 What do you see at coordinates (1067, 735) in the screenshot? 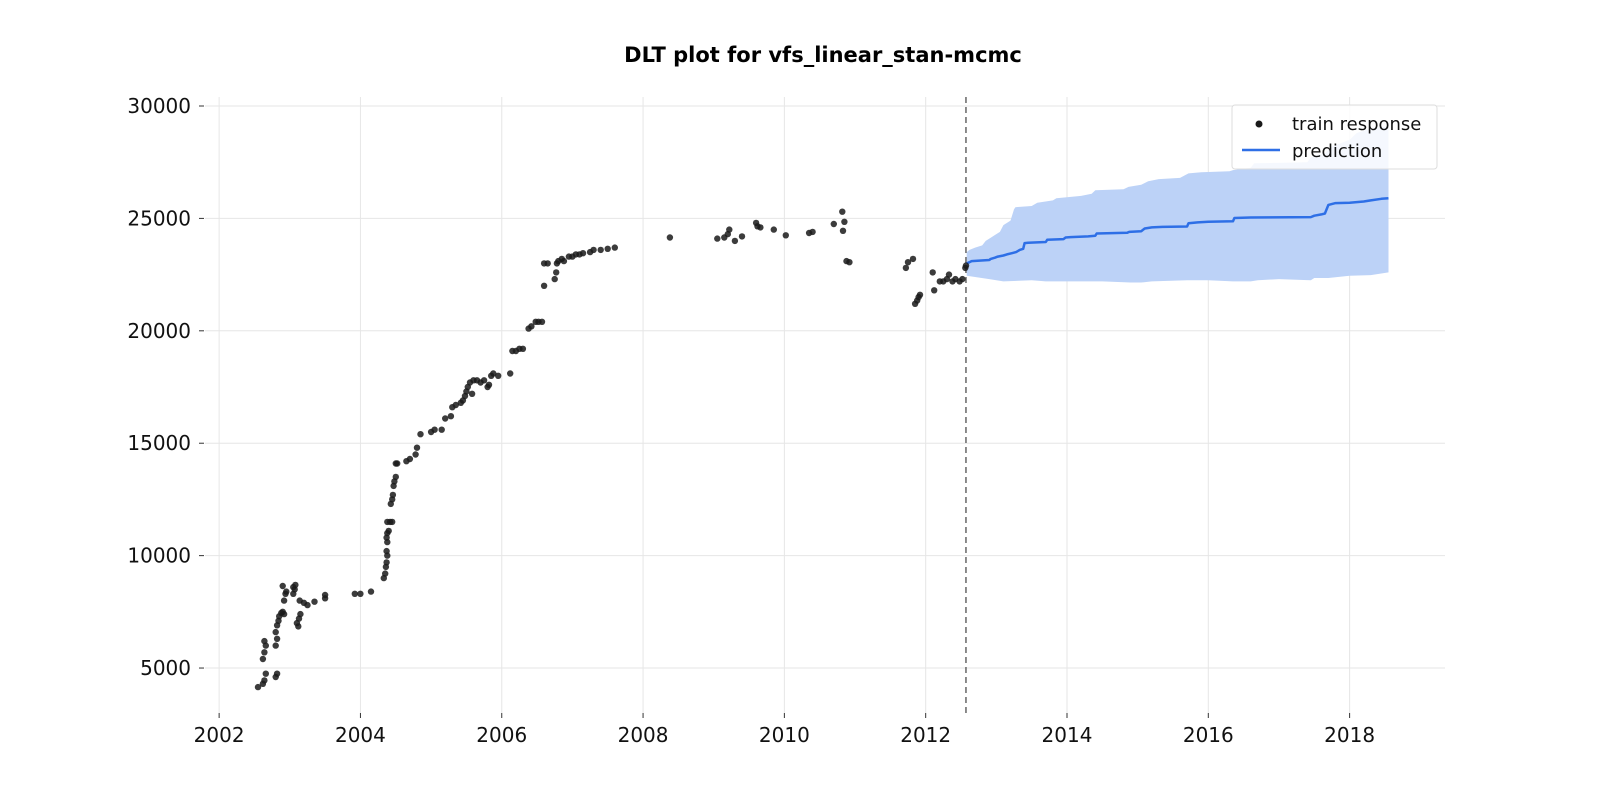
I see `x-tick-label: 2014` at bounding box center [1067, 735].